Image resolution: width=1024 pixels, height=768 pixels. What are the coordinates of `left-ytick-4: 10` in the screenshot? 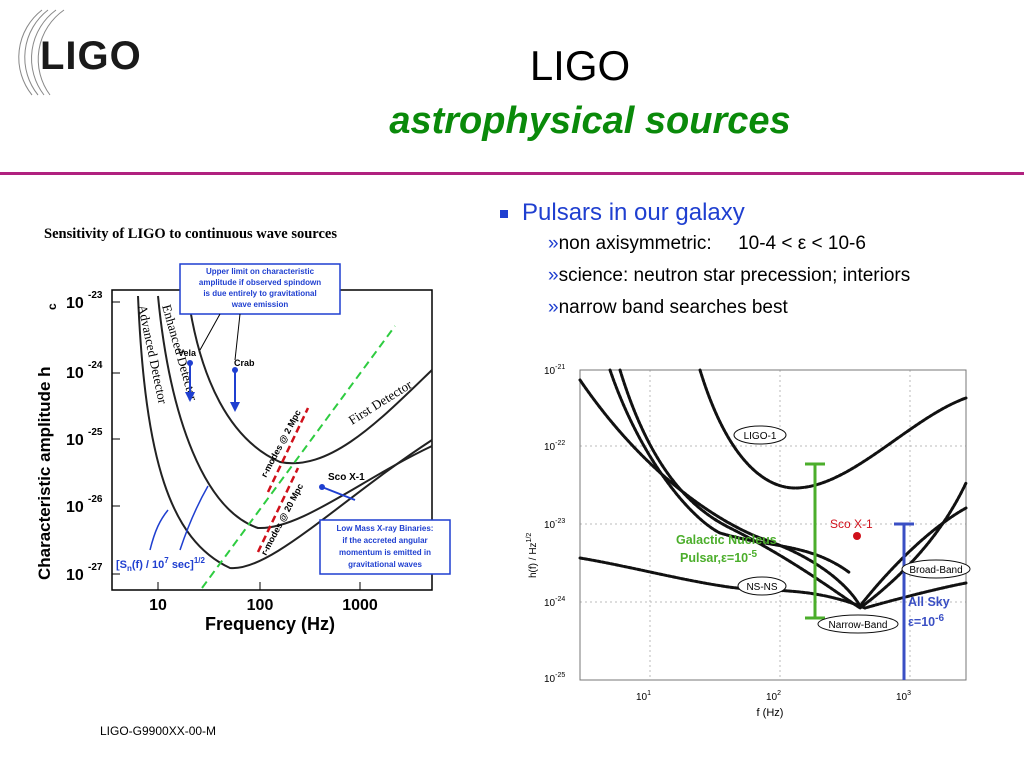 It's located at (75, 507).